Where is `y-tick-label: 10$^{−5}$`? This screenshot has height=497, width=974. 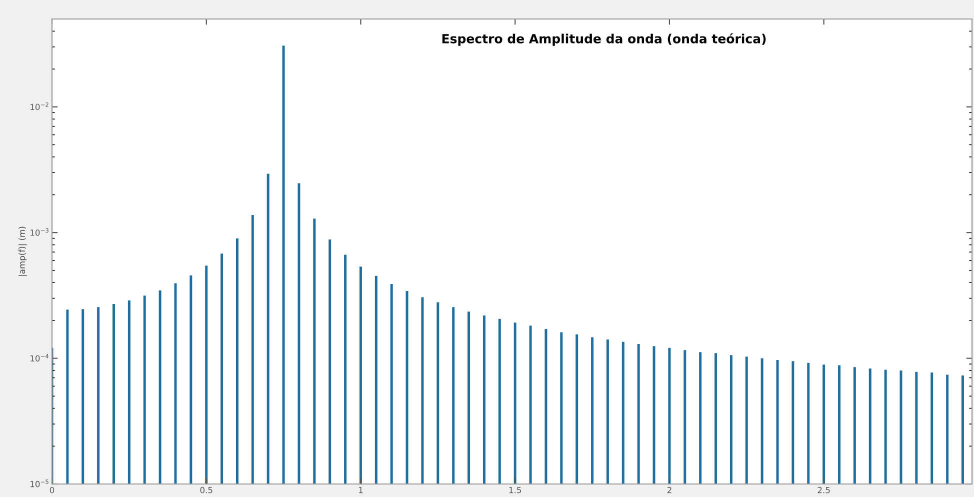 y-tick-label: 10$^{−5}$ is located at coordinates (39, 484).